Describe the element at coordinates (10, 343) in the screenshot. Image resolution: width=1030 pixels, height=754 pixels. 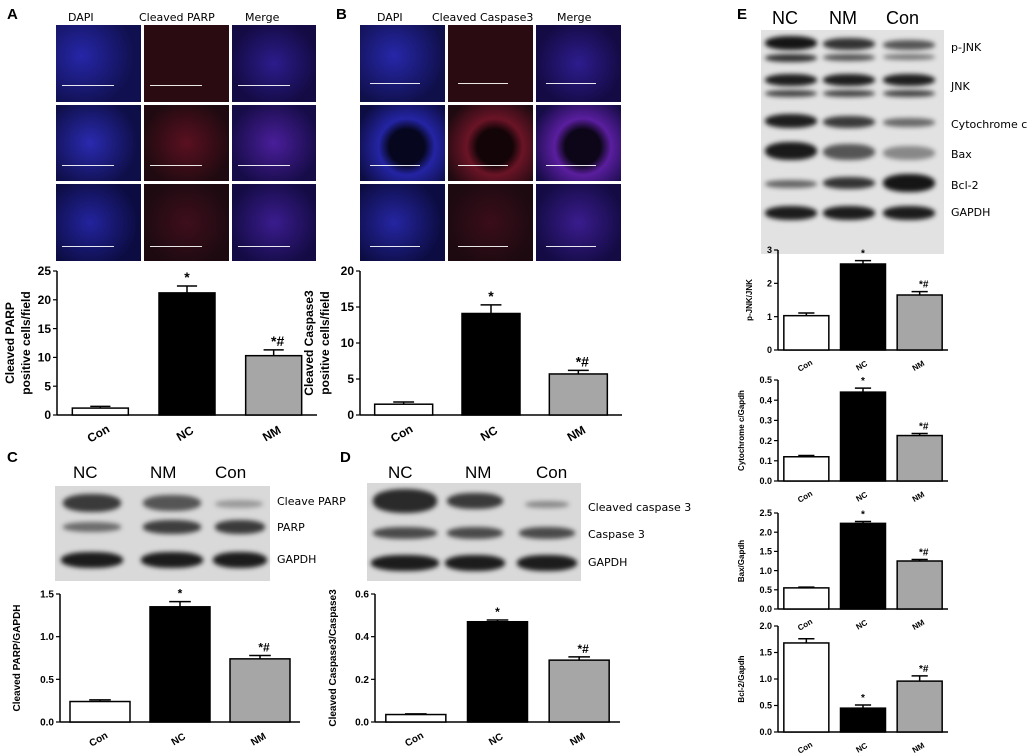
I see `y-axis-label: Cleaved PARP` at that location.